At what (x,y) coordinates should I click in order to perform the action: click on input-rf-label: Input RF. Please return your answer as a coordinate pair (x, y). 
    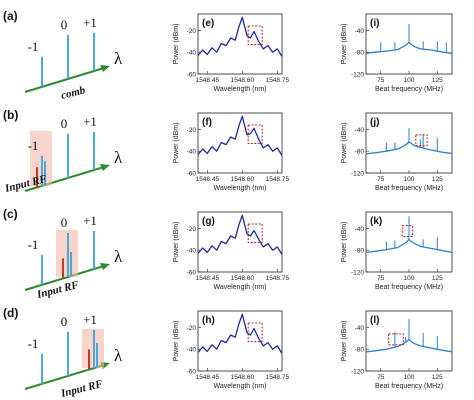
    Looking at the image, I should click on (82, 389).